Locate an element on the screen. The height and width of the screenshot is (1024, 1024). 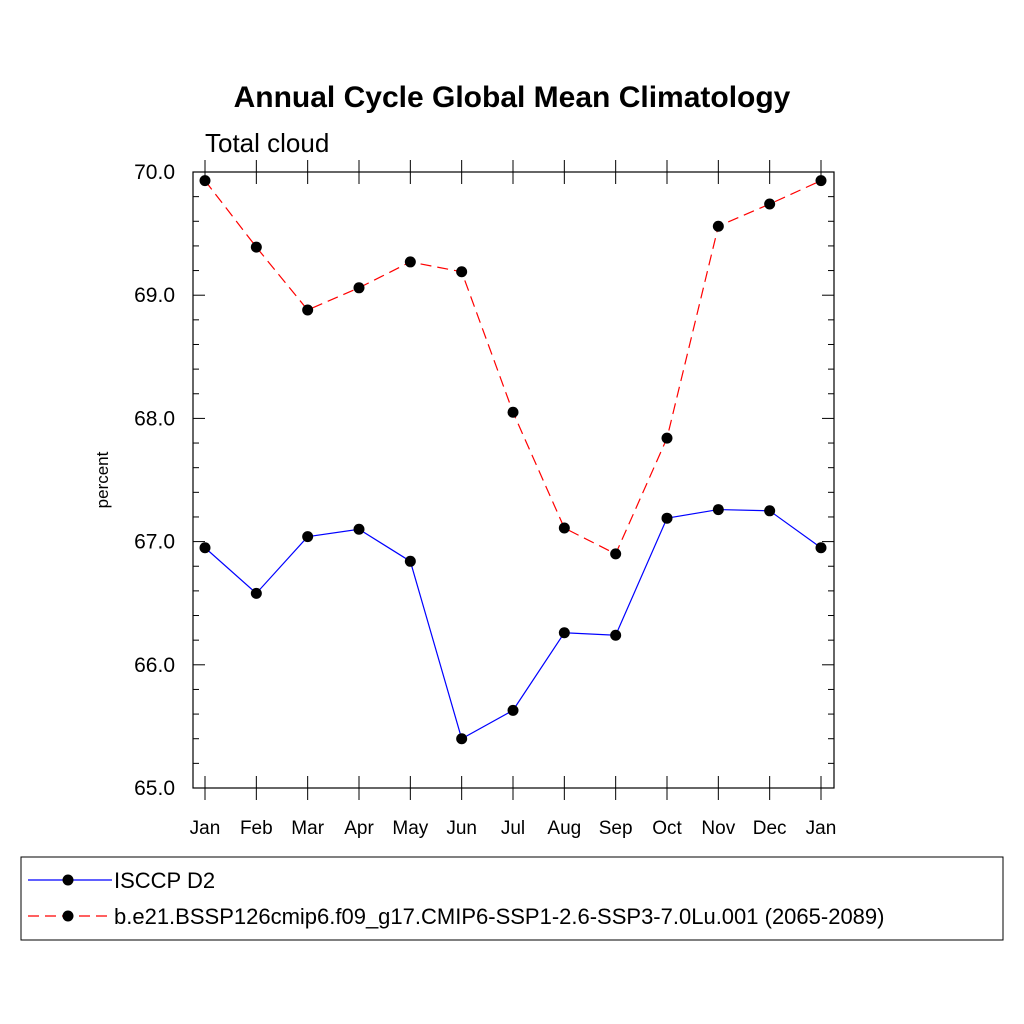
x-tick-label: Jun is located at coordinates (461, 828).